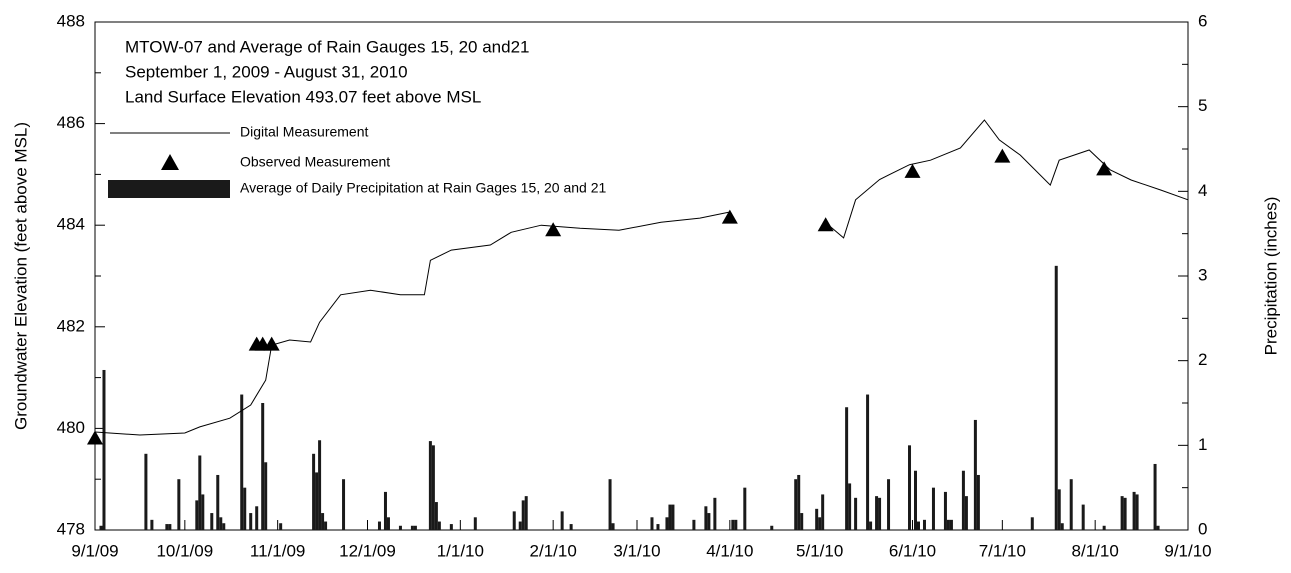 The width and height of the screenshot is (1291, 573). Describe the element at coordinates (553, 550) in the screenshot. I see `x-tick-label: 2/1/10` at that location.